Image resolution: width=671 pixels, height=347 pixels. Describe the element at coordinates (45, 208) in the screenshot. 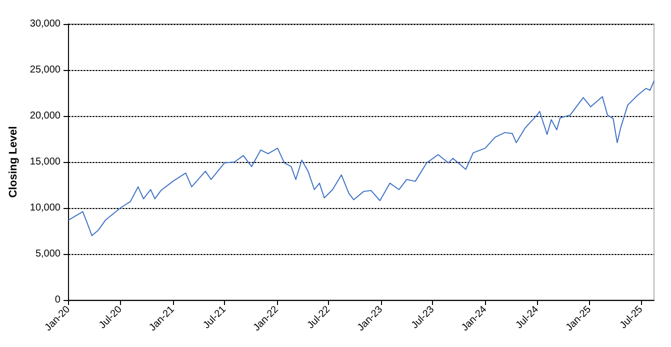

I see `y-tick-label: 10,000` at that location.